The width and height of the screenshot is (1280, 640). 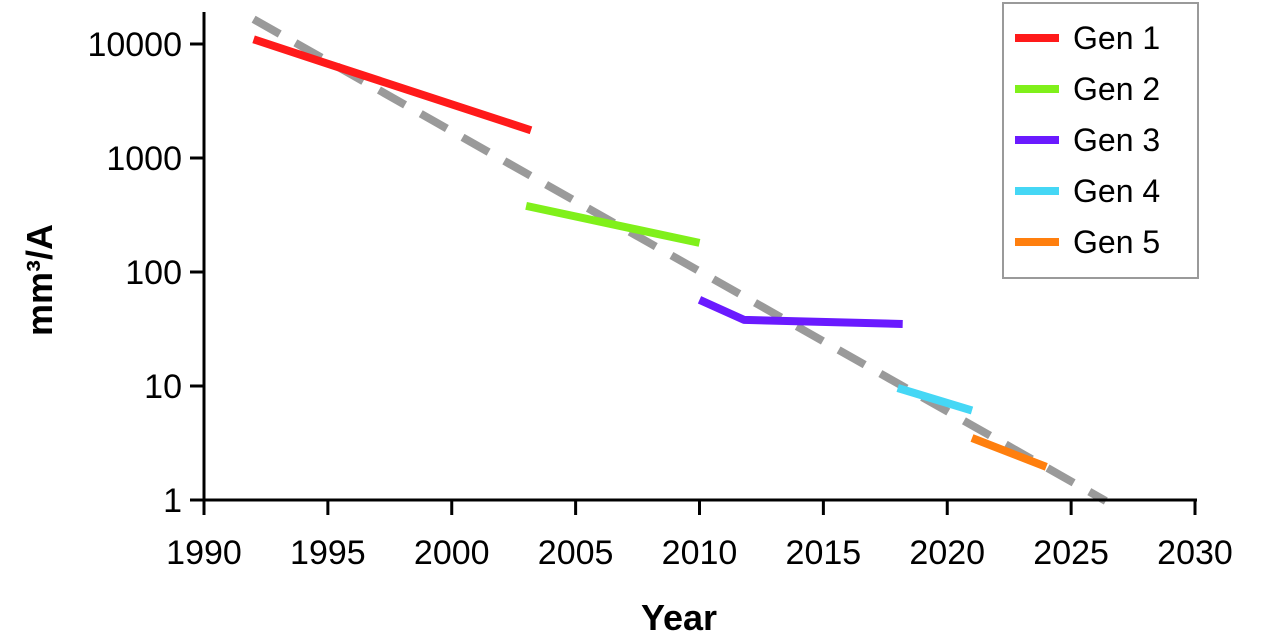 What do you see at coordinates (679, 617) in the screenshot?
I see `x-axis-title: Year` at bounding box center [679, 617].